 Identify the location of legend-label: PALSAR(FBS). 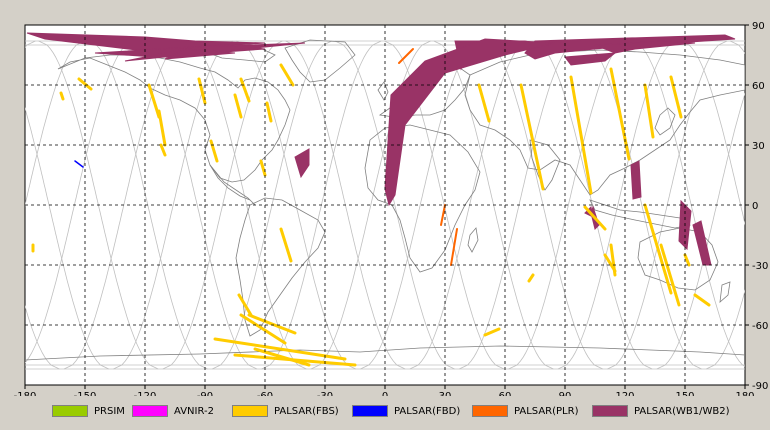
(306, 411).